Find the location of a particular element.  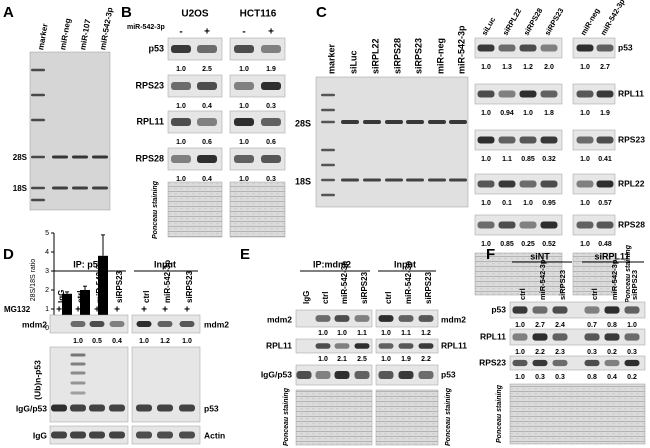

protein-label: RPL11 is located at coordinates (493, 336).